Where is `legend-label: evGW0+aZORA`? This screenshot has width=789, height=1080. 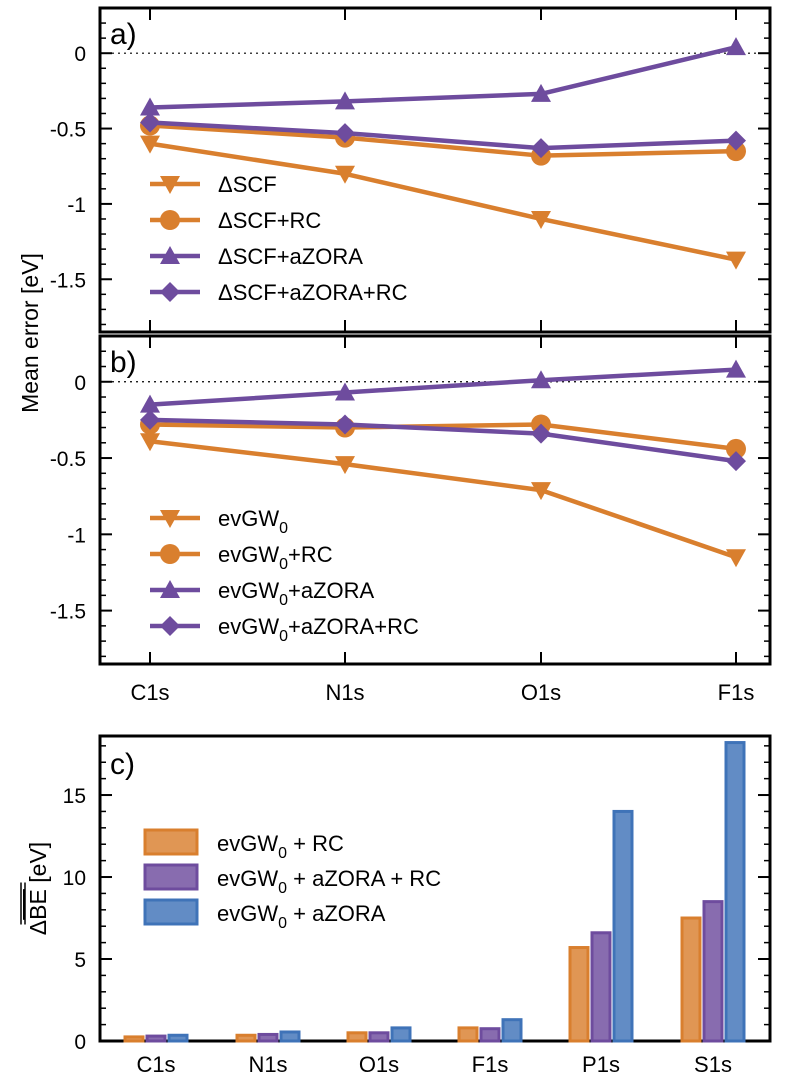 legend-label: evGW0+aZORA is located at coordinates (296, 593).